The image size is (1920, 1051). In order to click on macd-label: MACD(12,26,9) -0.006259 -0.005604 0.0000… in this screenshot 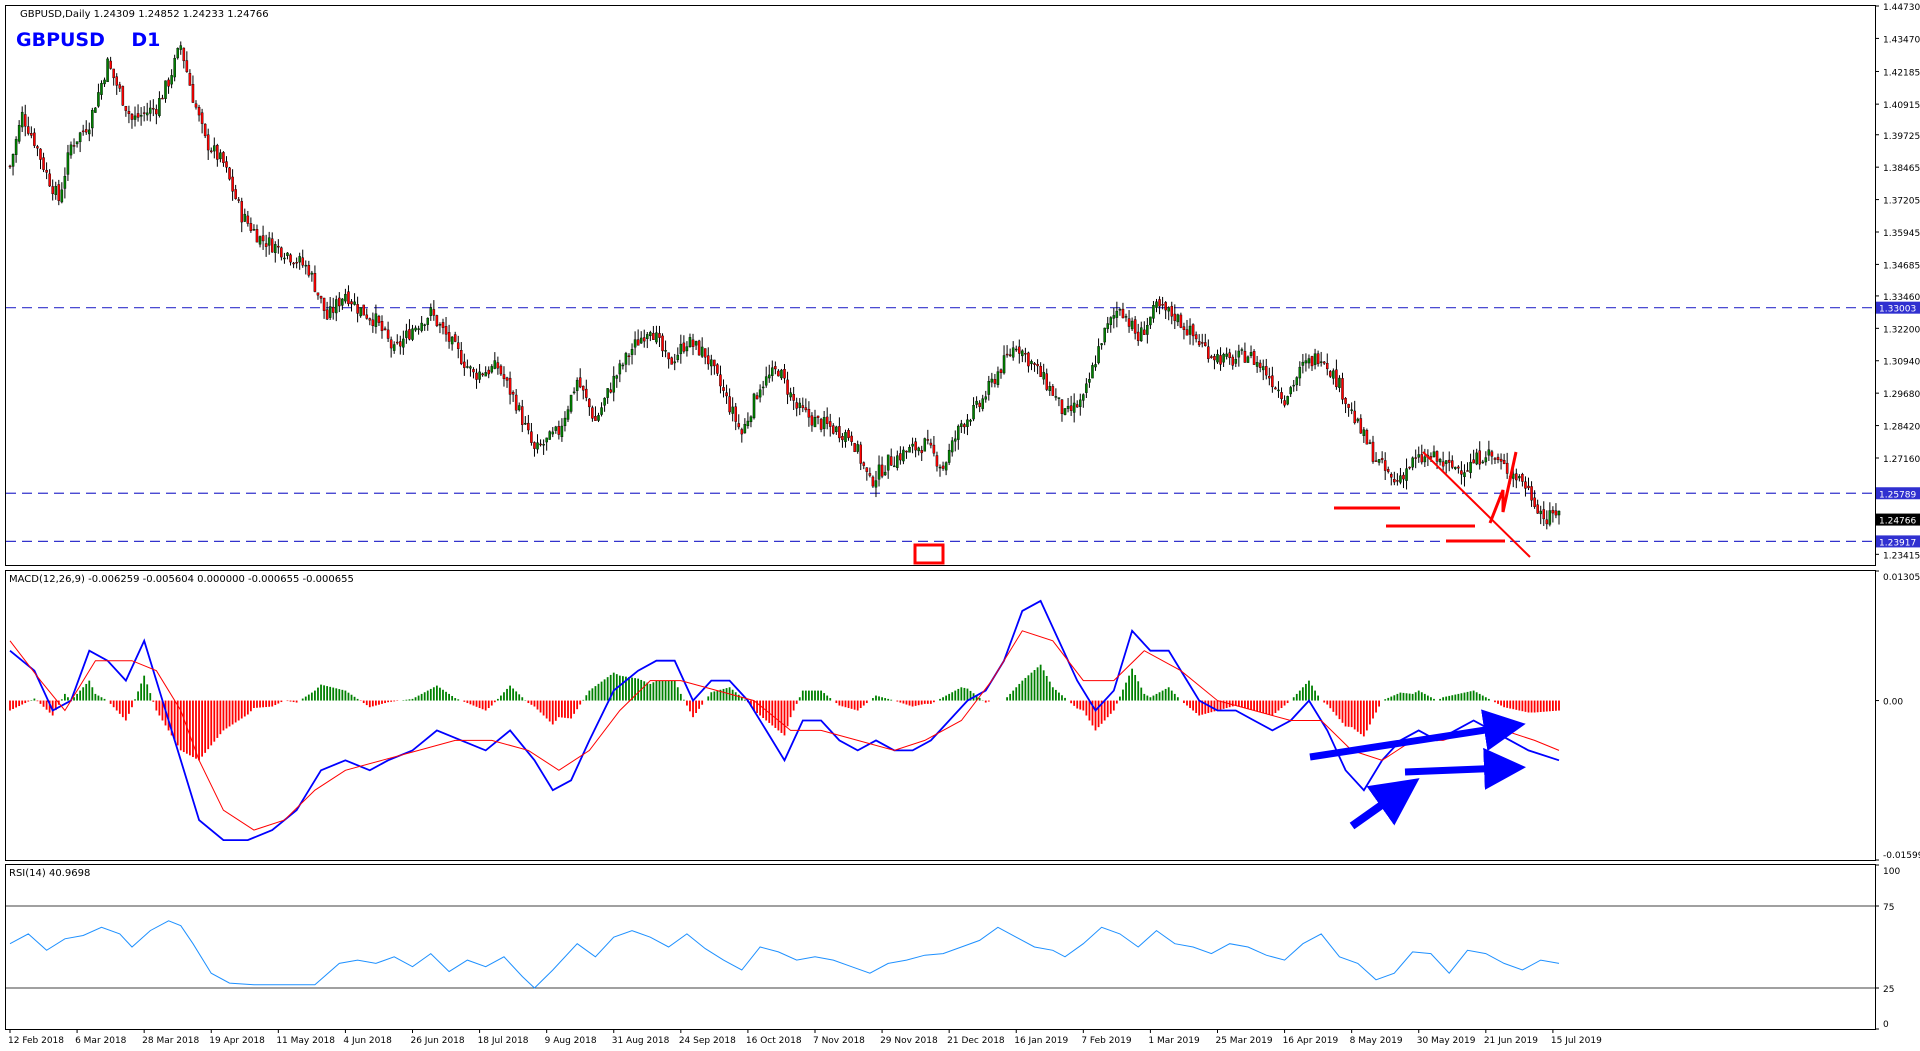, I will do `click(181, 579)`.